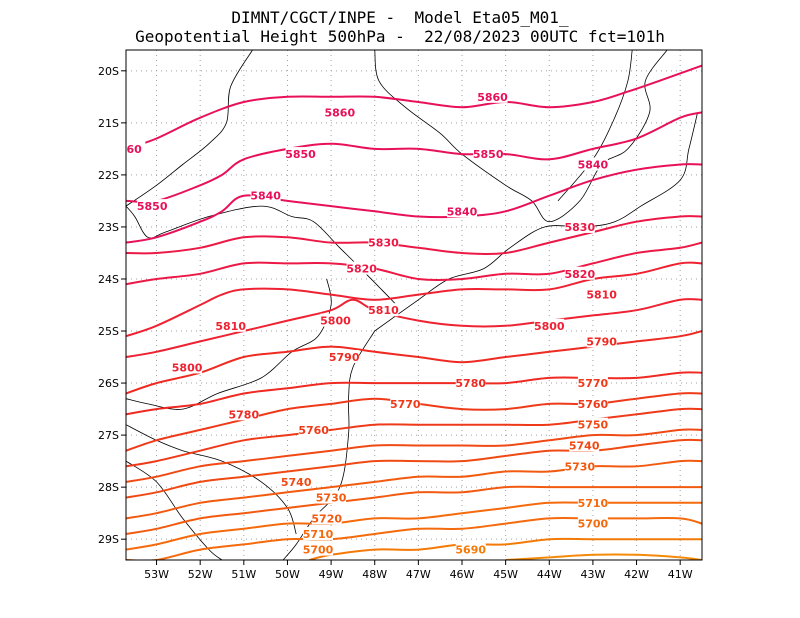 This screenshot has height=618, width=800. I want to click on x-tick-label: 45W, so click(505, 574).